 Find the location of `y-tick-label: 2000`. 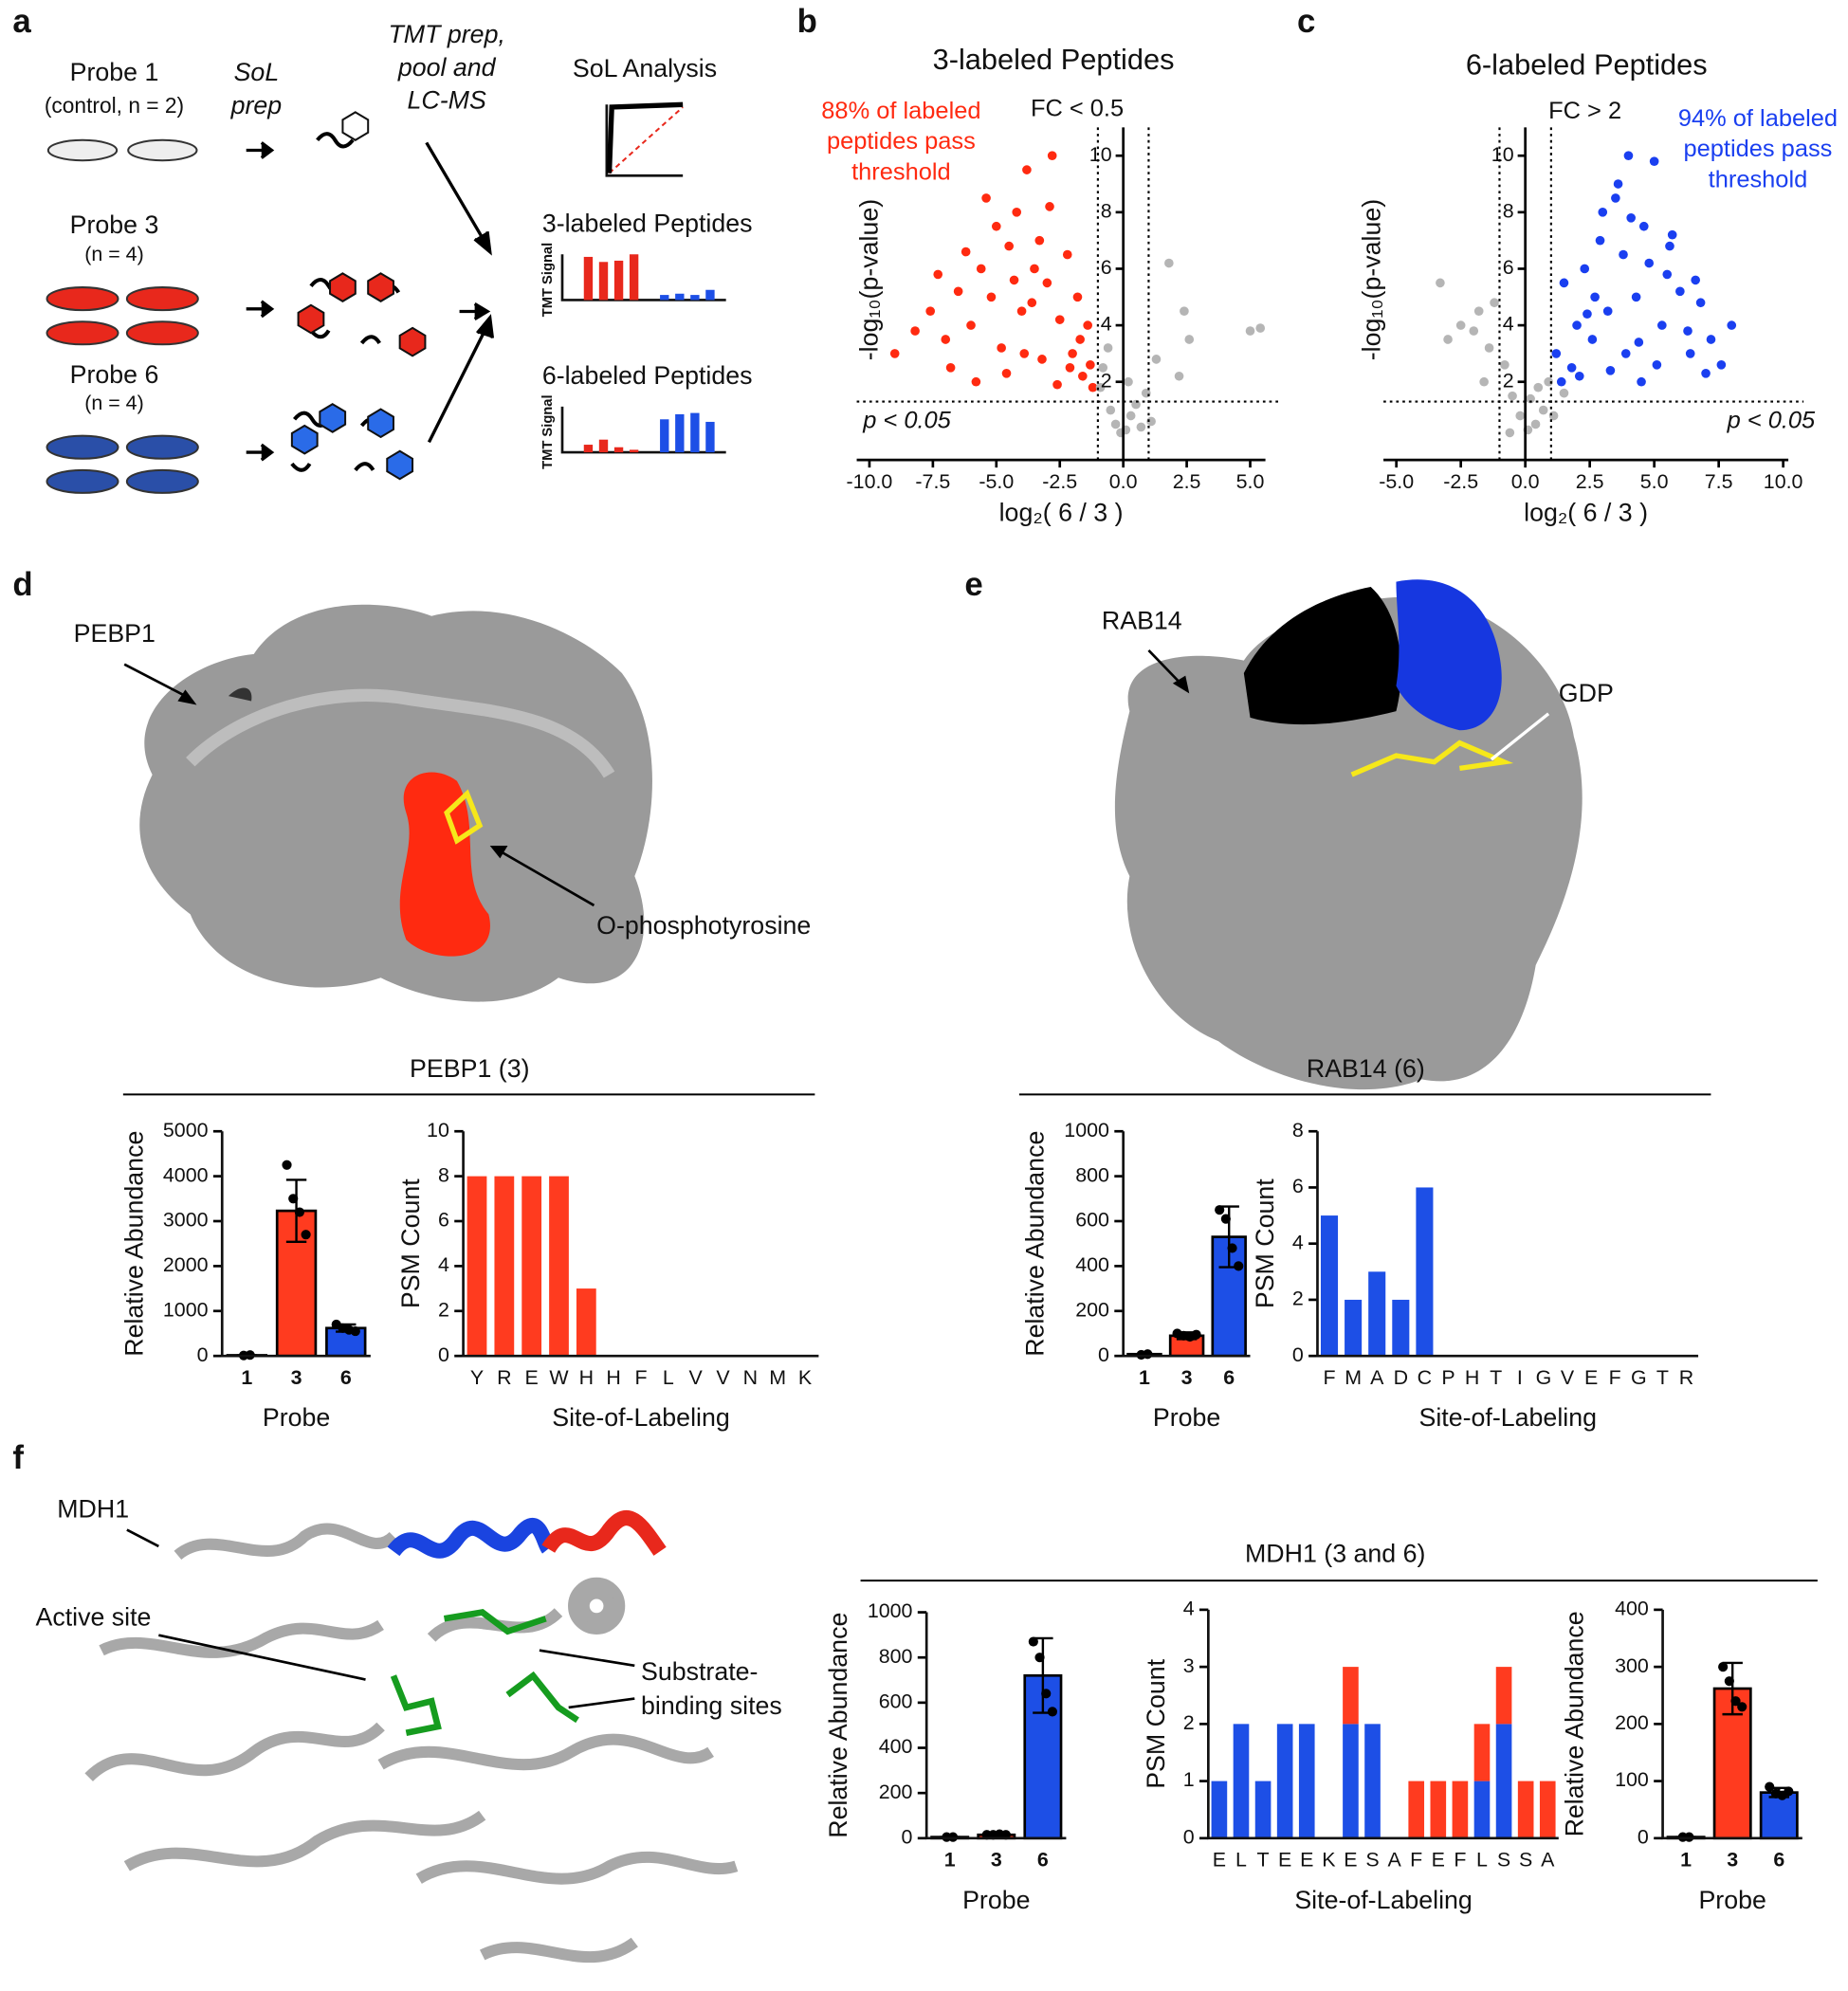

y-tick-label: 2000 is located at coordinates (186, 1264).